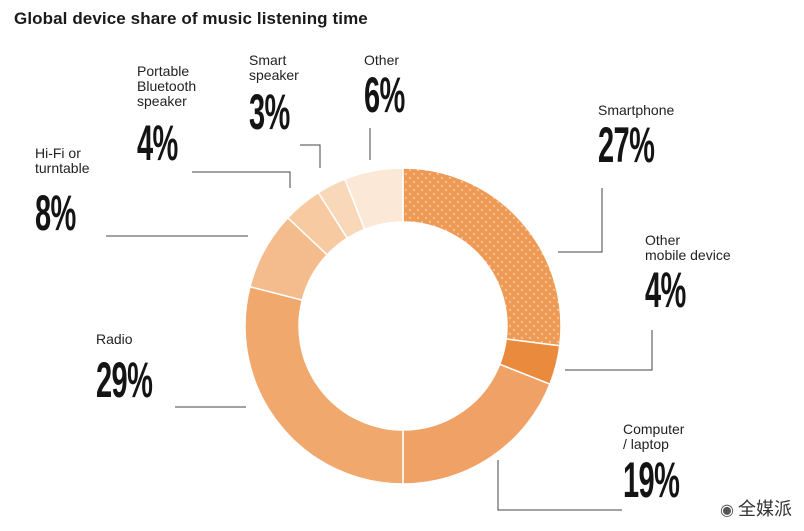 The width and height of the screenshot is (804, 531). I want to click on slice-label-4: Hi-Fi or turntable, so click(62, 160).